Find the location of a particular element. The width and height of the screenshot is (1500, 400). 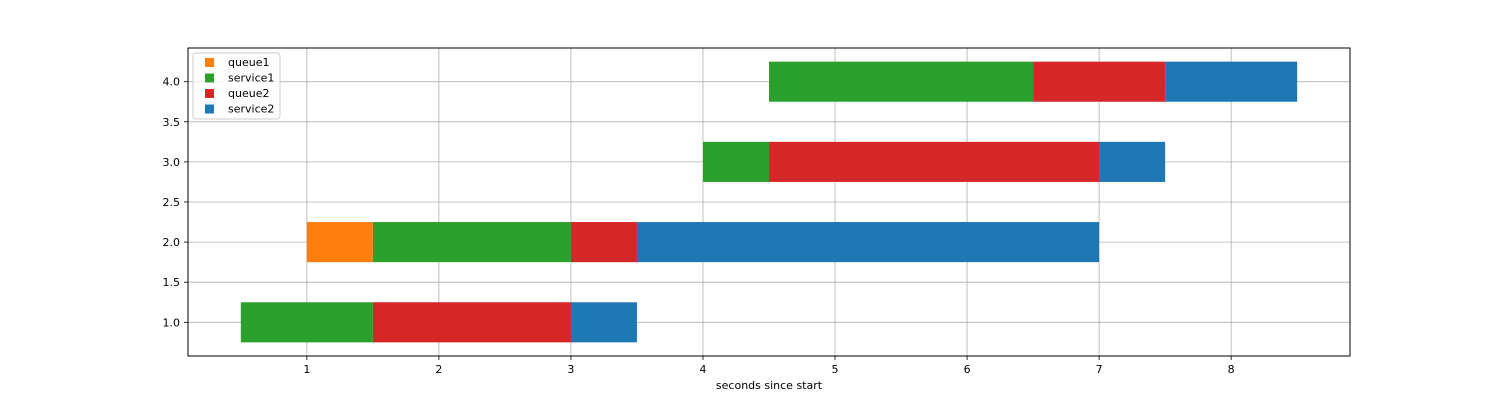

legend: queue1 service1 queue2 service2 is located at coordinates (236, 86).